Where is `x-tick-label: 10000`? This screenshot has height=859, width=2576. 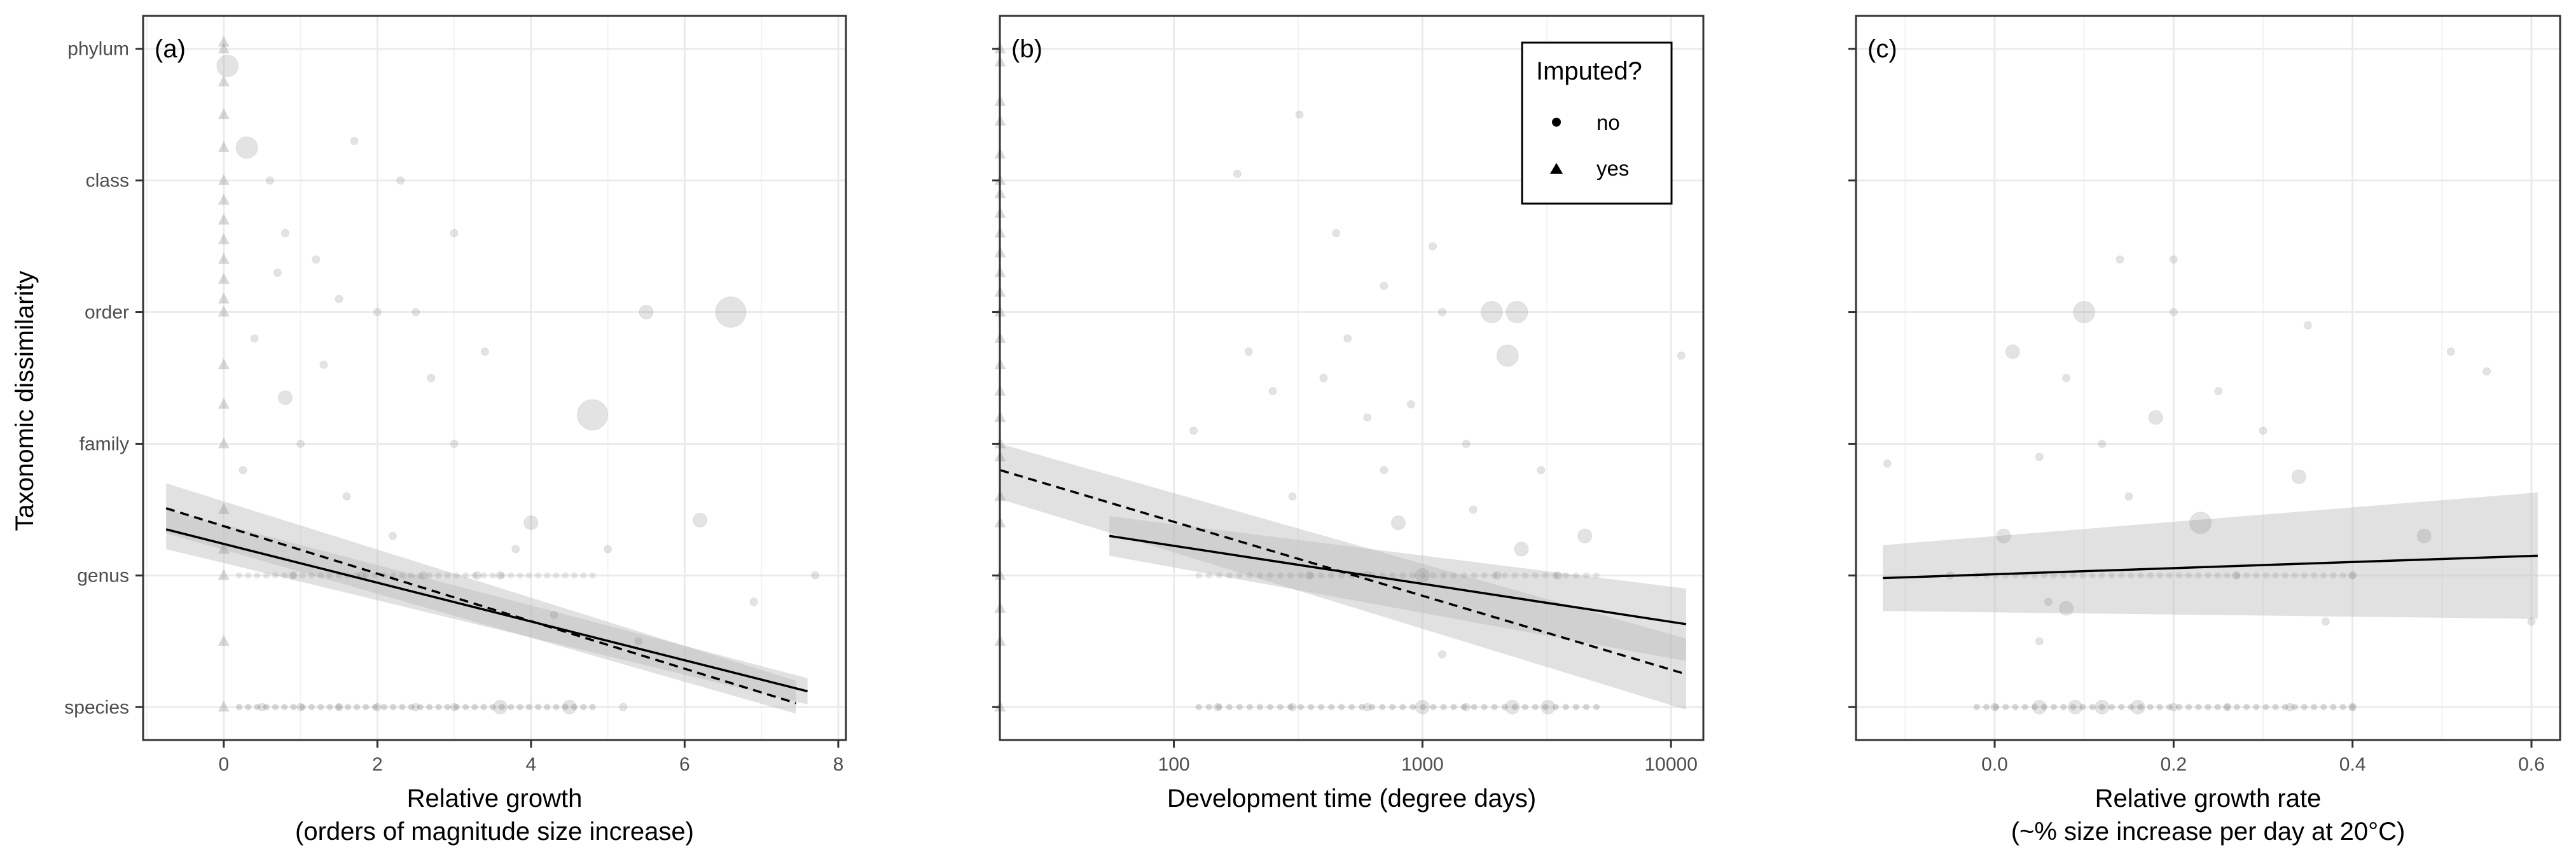 x-tick-label: 10000 is located at coordinates (1670, 764).